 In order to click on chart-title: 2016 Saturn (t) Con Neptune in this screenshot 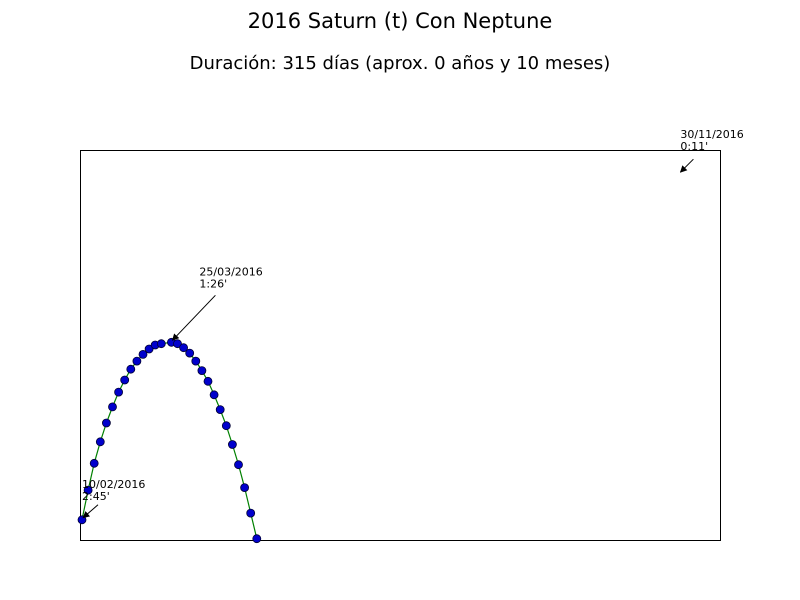, I will do `click(400, 21)`.